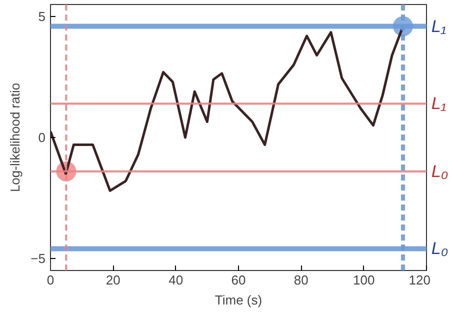  I want to click on x-tick-label: 40, so click(176, 280).